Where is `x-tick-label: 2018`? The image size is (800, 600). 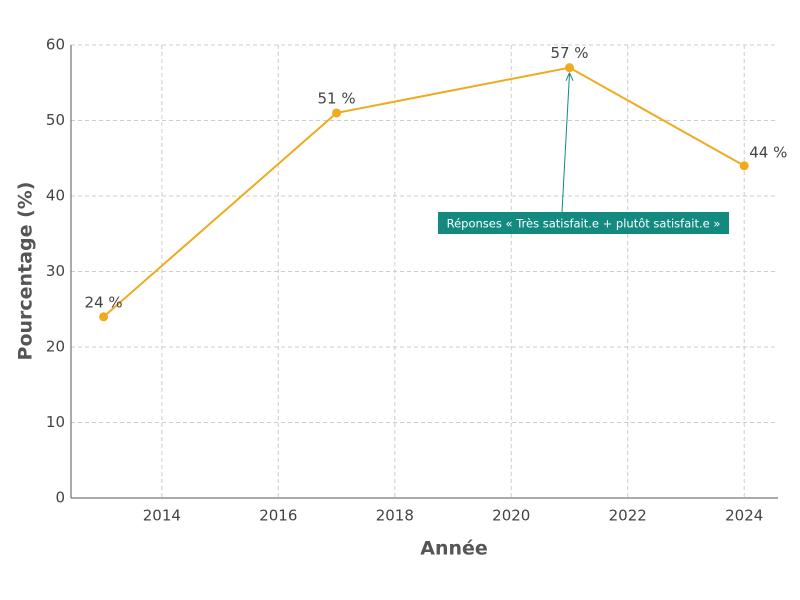 x-tick-label: 2018 is located at coordinates (395, 516).